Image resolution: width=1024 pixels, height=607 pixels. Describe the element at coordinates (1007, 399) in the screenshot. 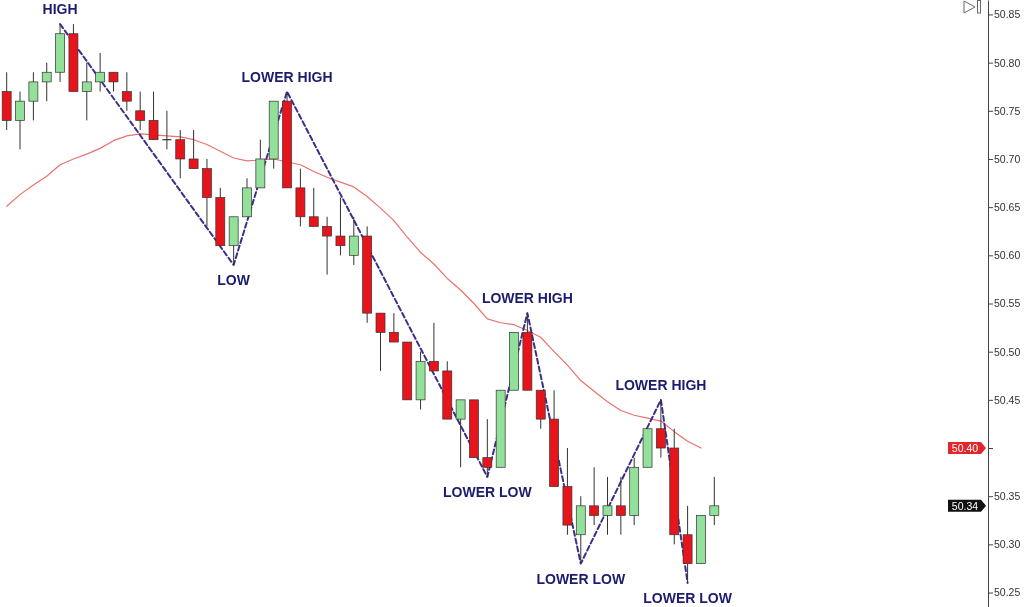

I see `y-tick-label: 50.45` at that location.